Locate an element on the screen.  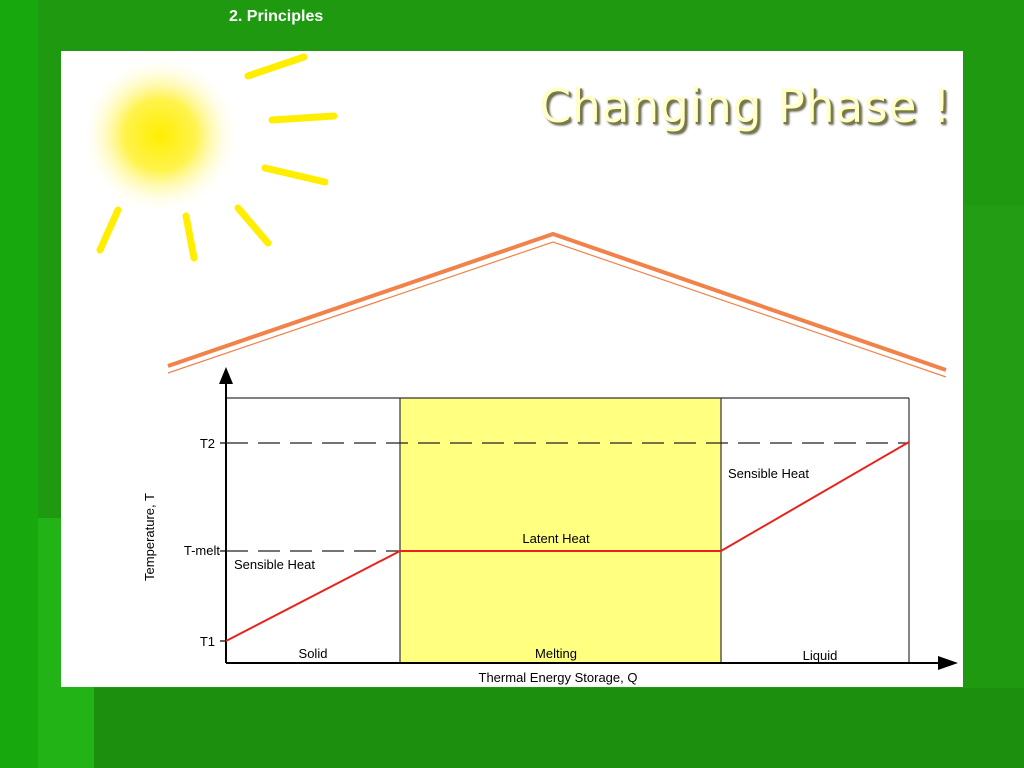
annotation-sensible-heat-left: Sensible Heat is located at coordinates (274, 564).